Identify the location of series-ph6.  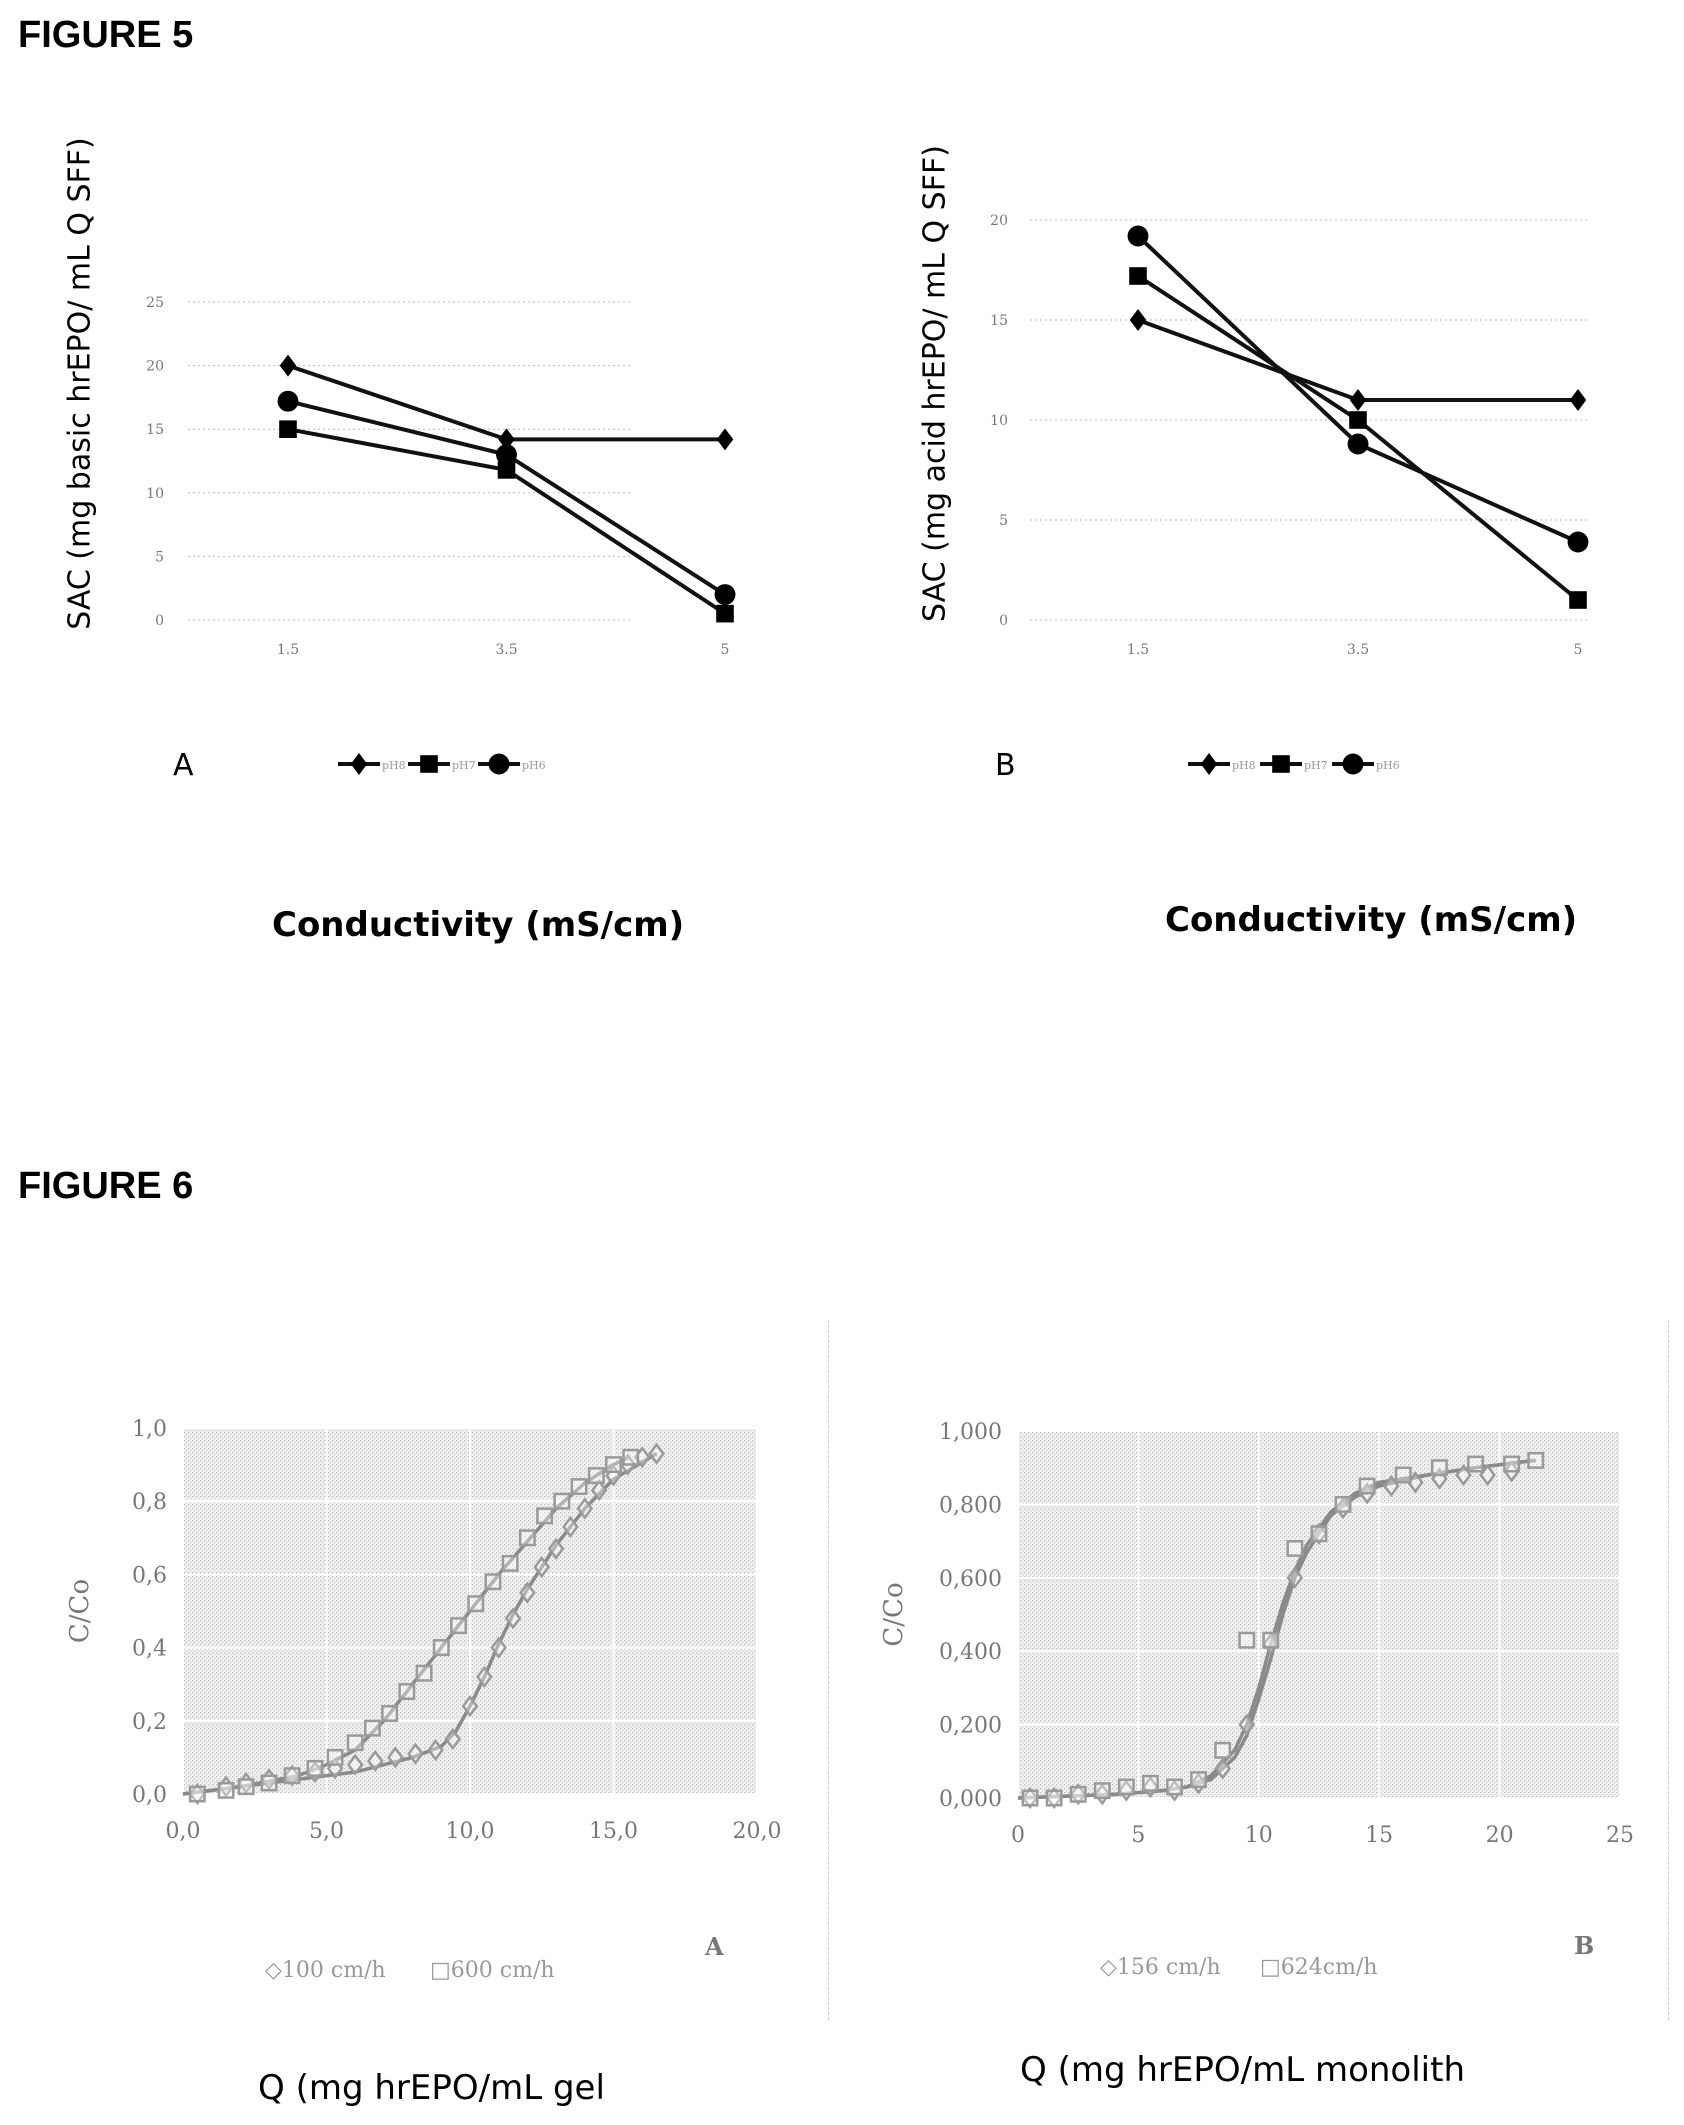
(1358, 389).